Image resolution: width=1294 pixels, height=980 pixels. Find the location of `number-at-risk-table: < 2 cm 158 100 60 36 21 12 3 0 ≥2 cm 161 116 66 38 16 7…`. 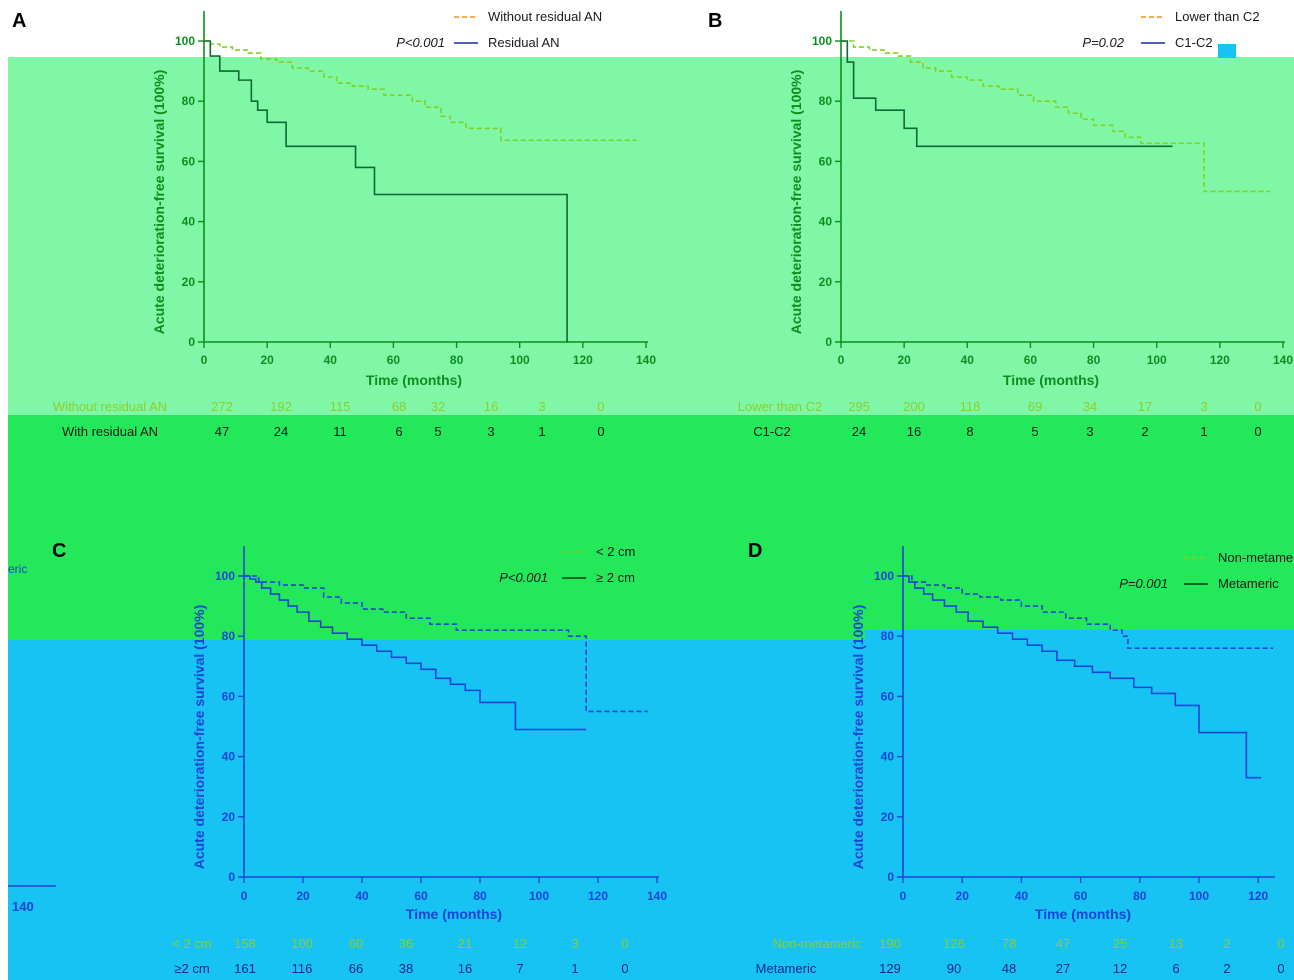

number-at-risk-table: < 2 cm 158 100 60 36 21 12 3 0 ≥2 cm 161 116 66 38 16 7… is located at coordinates (400, 956).